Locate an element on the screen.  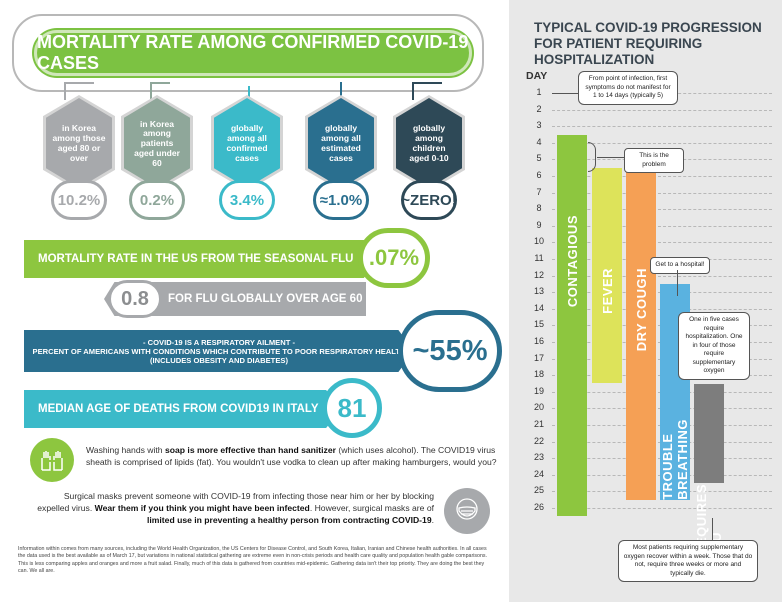
day-label: 18 is located at coordinates (538, 374).